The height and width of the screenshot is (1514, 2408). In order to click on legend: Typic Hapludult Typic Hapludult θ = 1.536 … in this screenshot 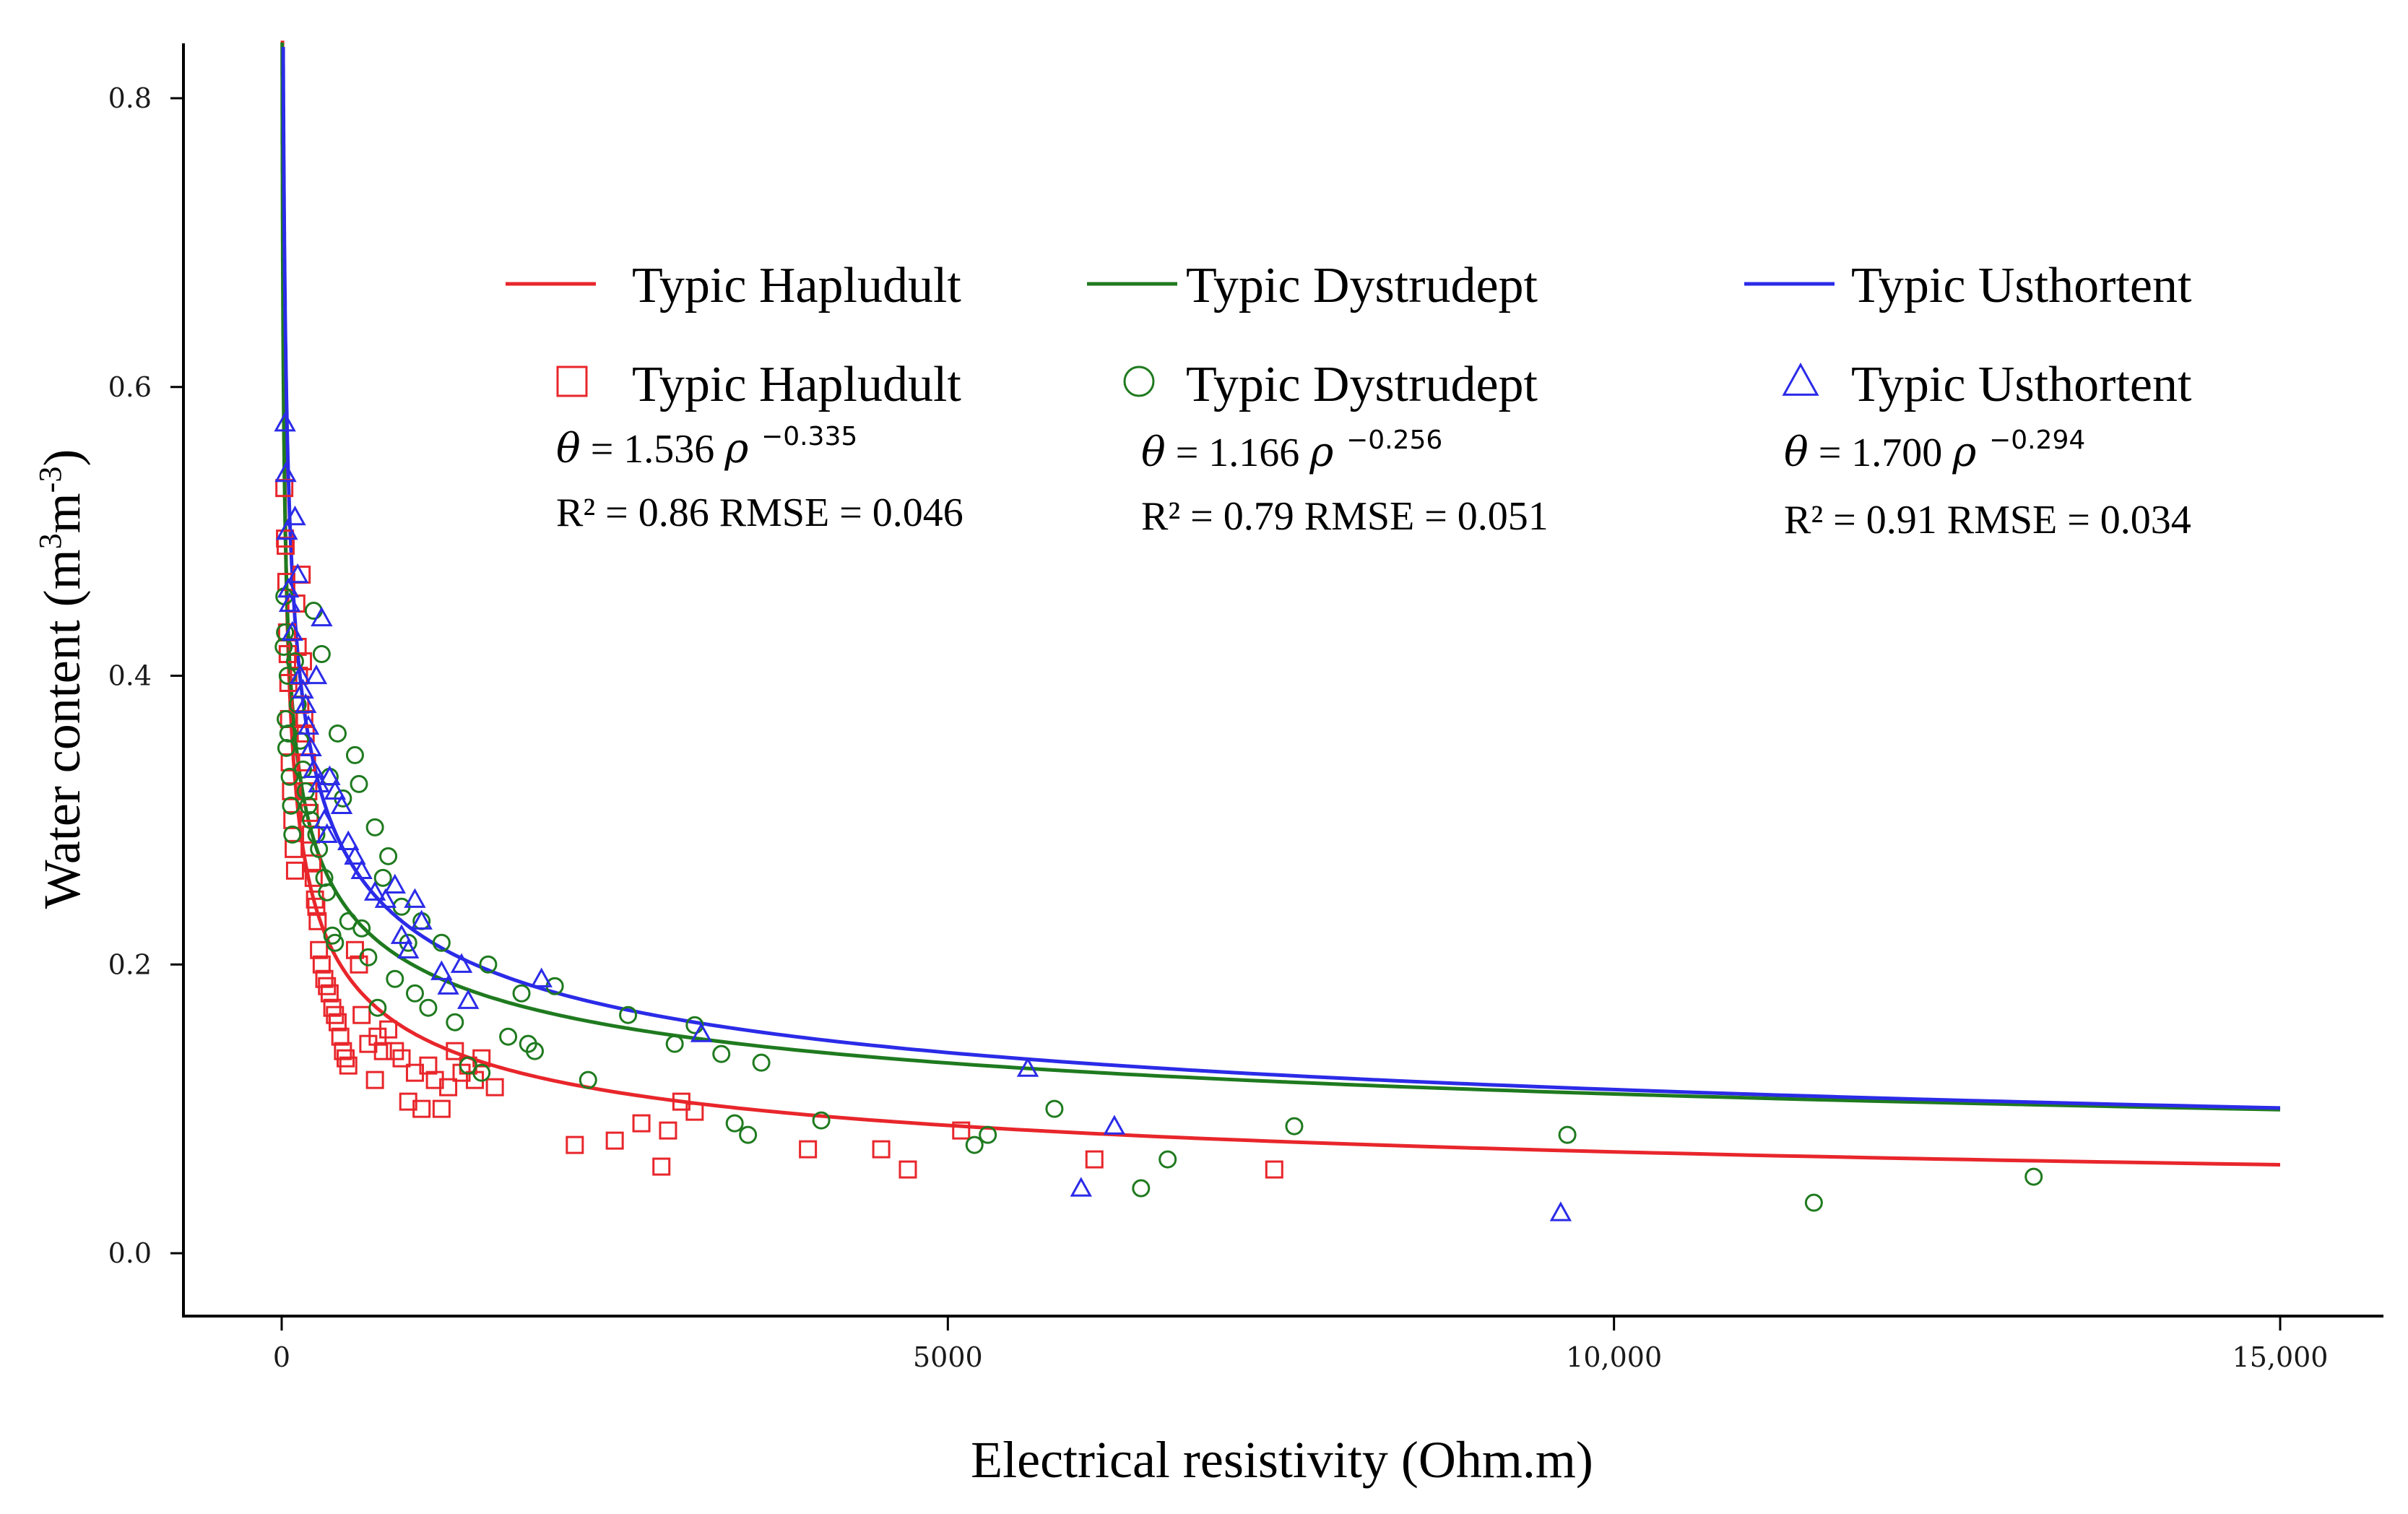, I will do `click(1349, 400)`.